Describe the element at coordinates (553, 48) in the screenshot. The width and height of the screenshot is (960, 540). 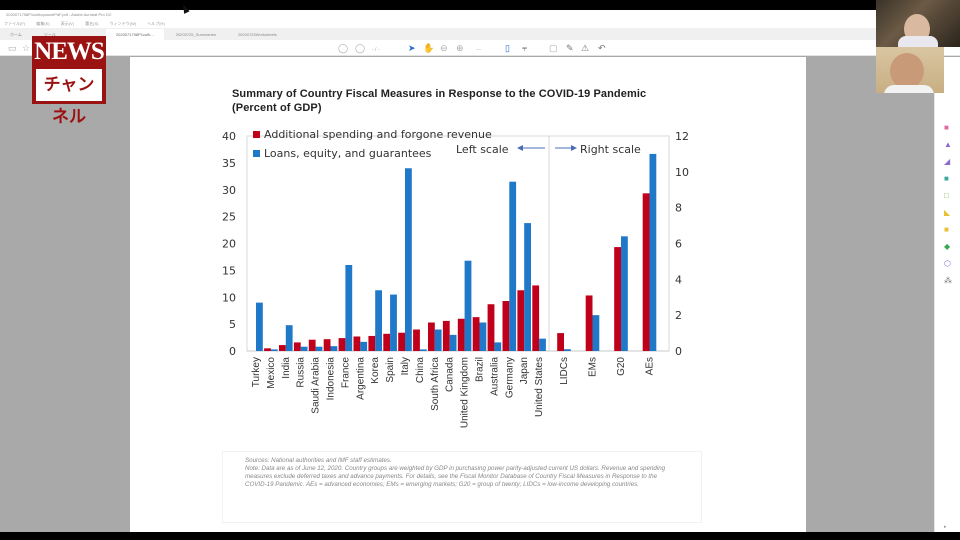
I see `comment-icon: ▢` at that location.